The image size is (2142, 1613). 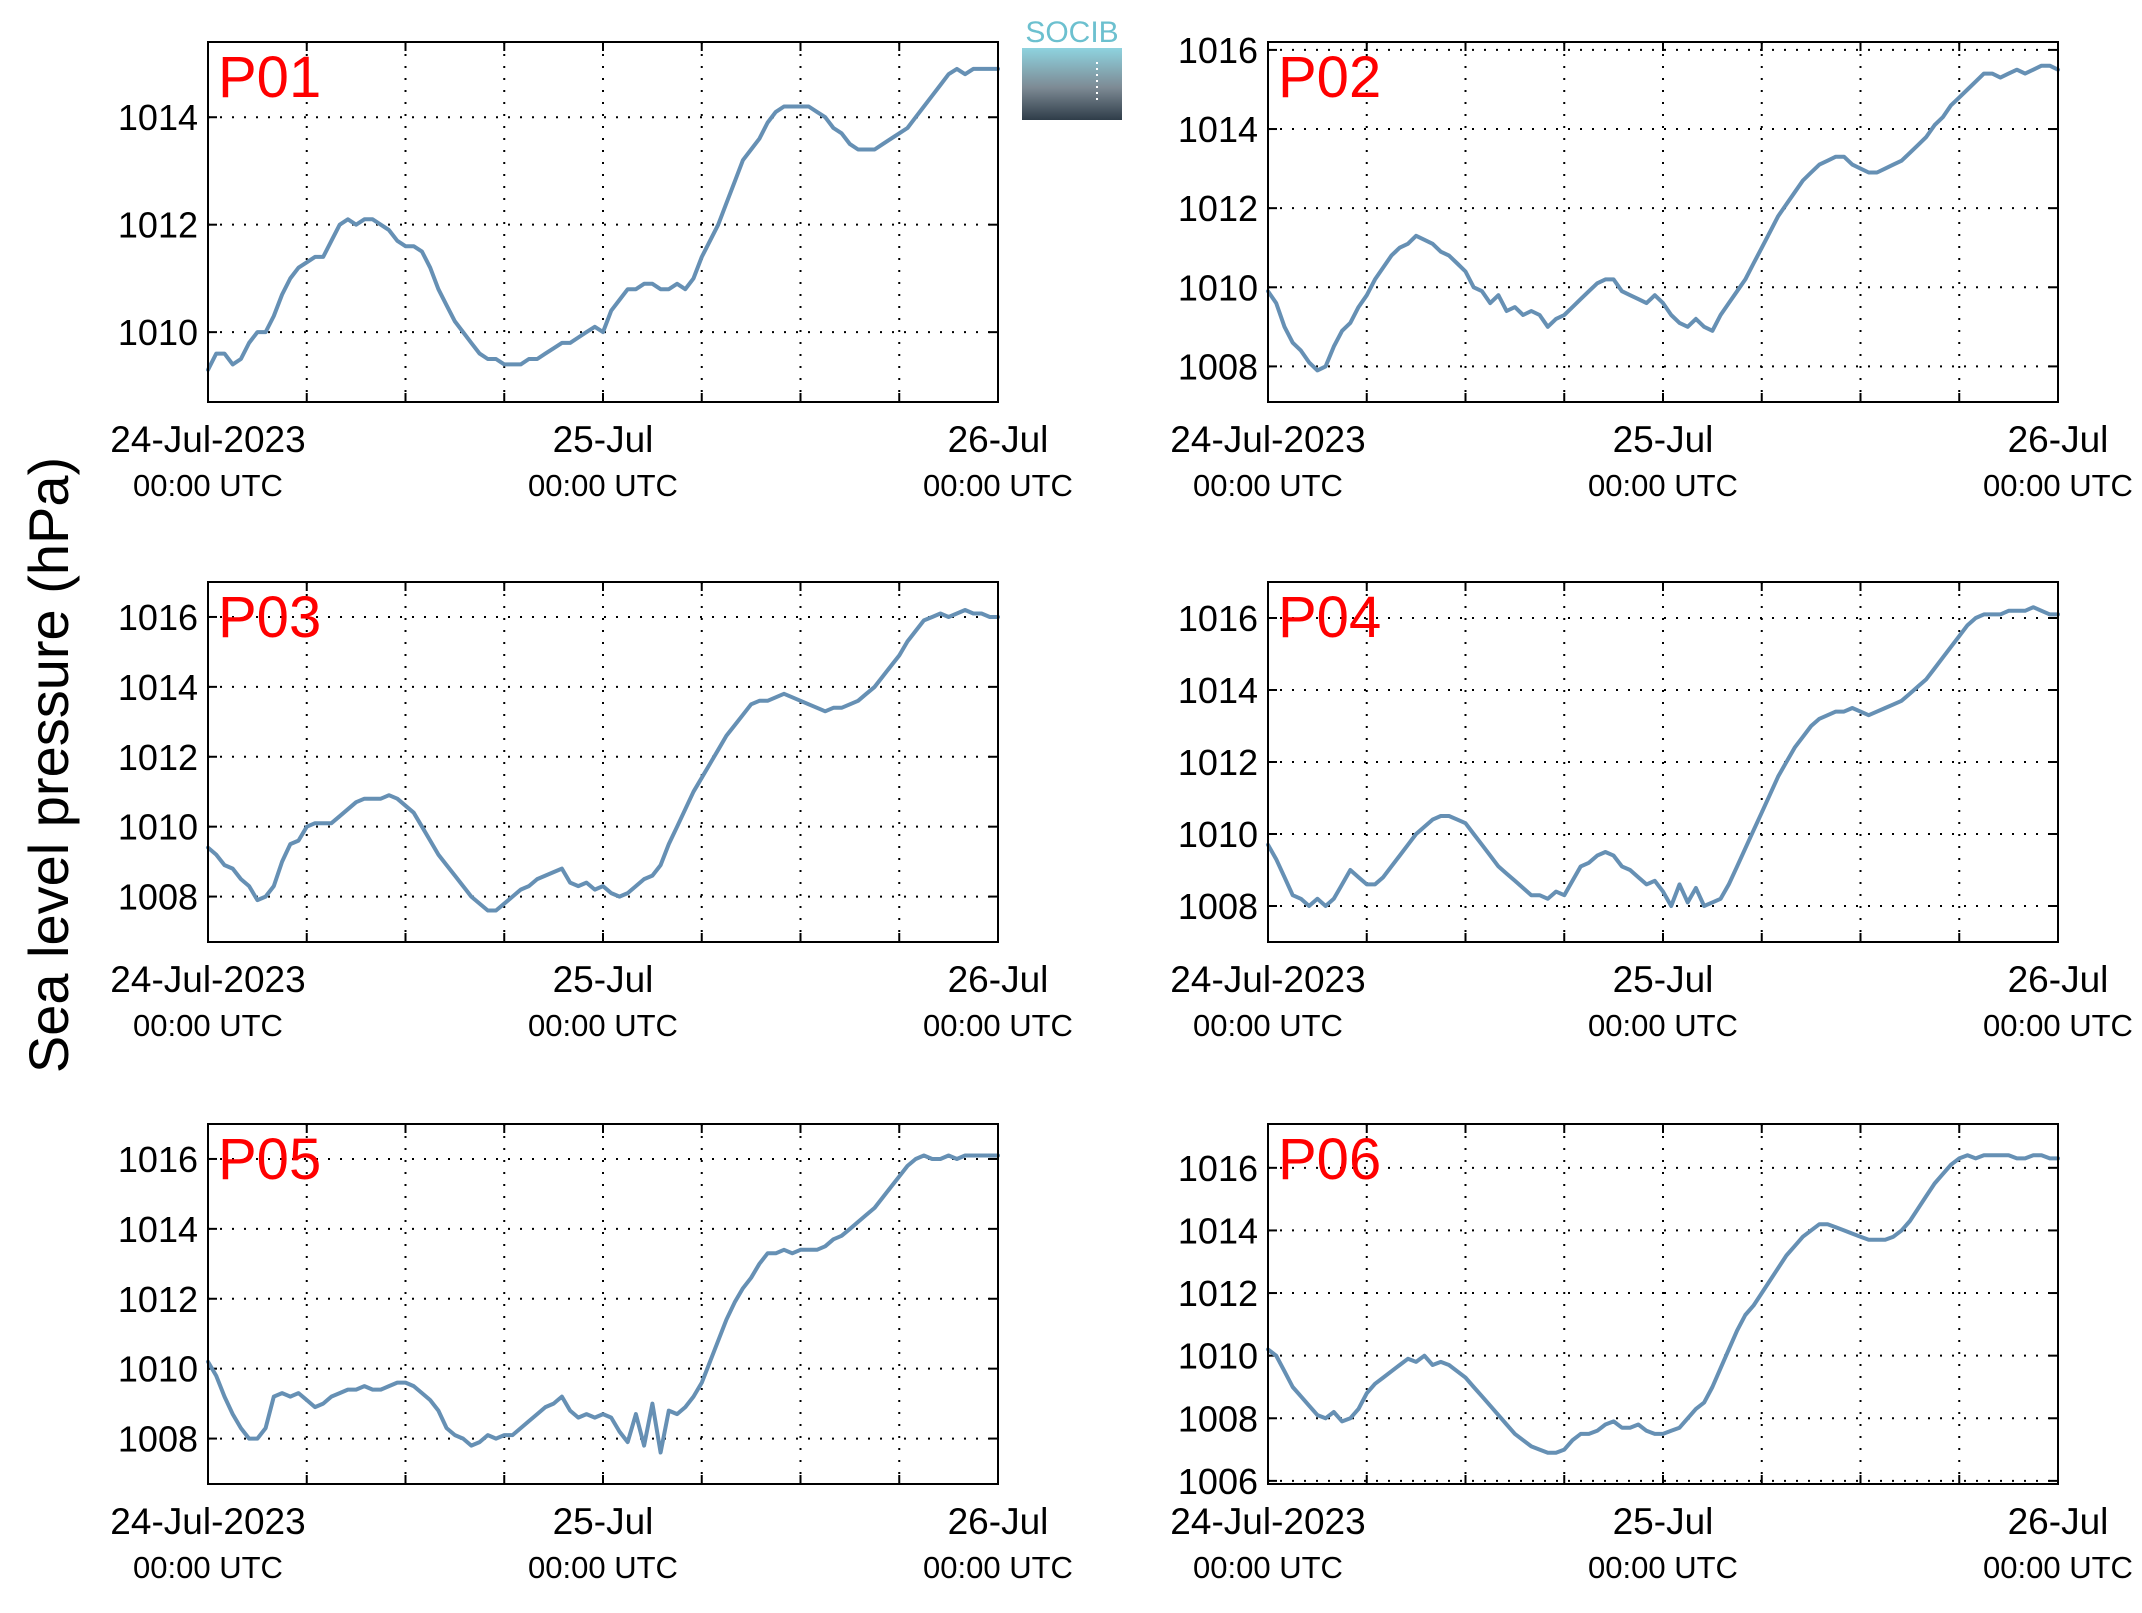 What do you see at coordinates (1071, 32) in the screenshot?
I see `socib-logo-text: SOCIB` at bounding box center [1071, 32].